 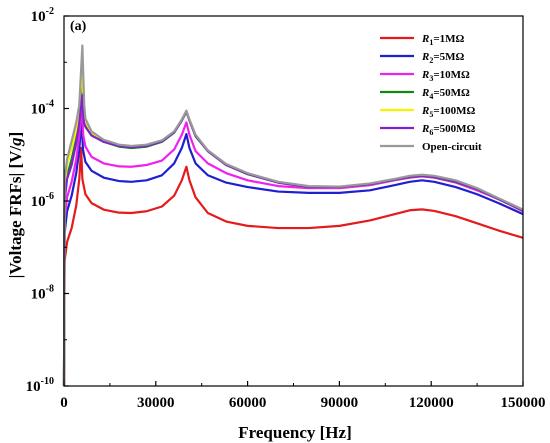 What do you see at coordinates (15, 135) in the screenshot?
I see `y-axis-title-suffix: ]` at bounding box center [15, 135].